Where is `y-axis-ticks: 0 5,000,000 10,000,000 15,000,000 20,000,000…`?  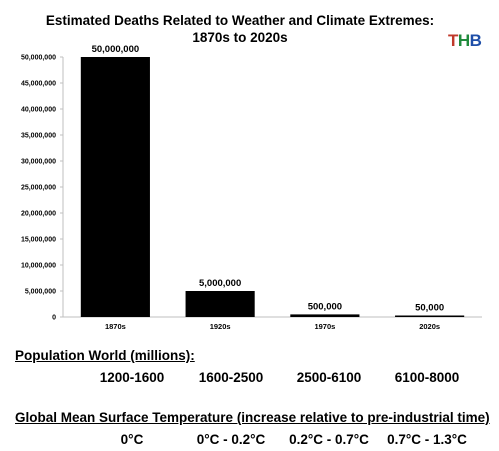
y-axis-ticks: 0 5,000,000 10,000,000 15,000,000 20,000,000… is located at coordinates (42, 188).